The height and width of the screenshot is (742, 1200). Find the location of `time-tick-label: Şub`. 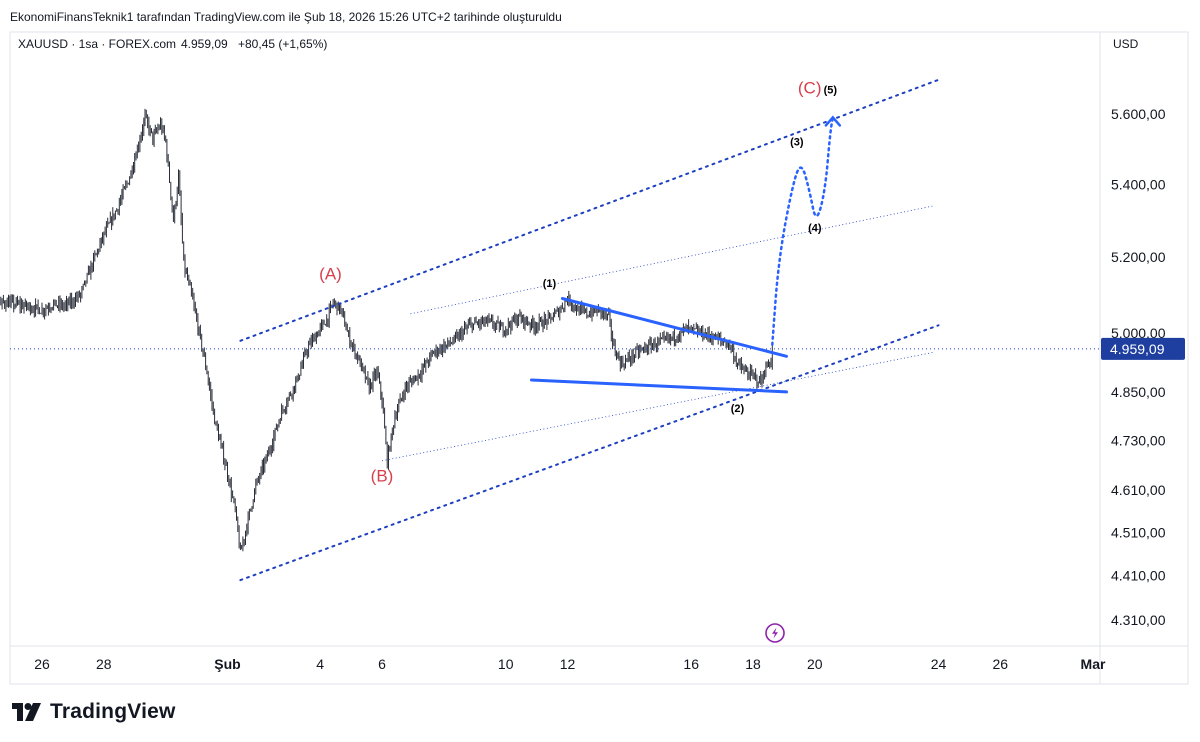

time-tick-label: Şub is located at coordinates (227, 664).